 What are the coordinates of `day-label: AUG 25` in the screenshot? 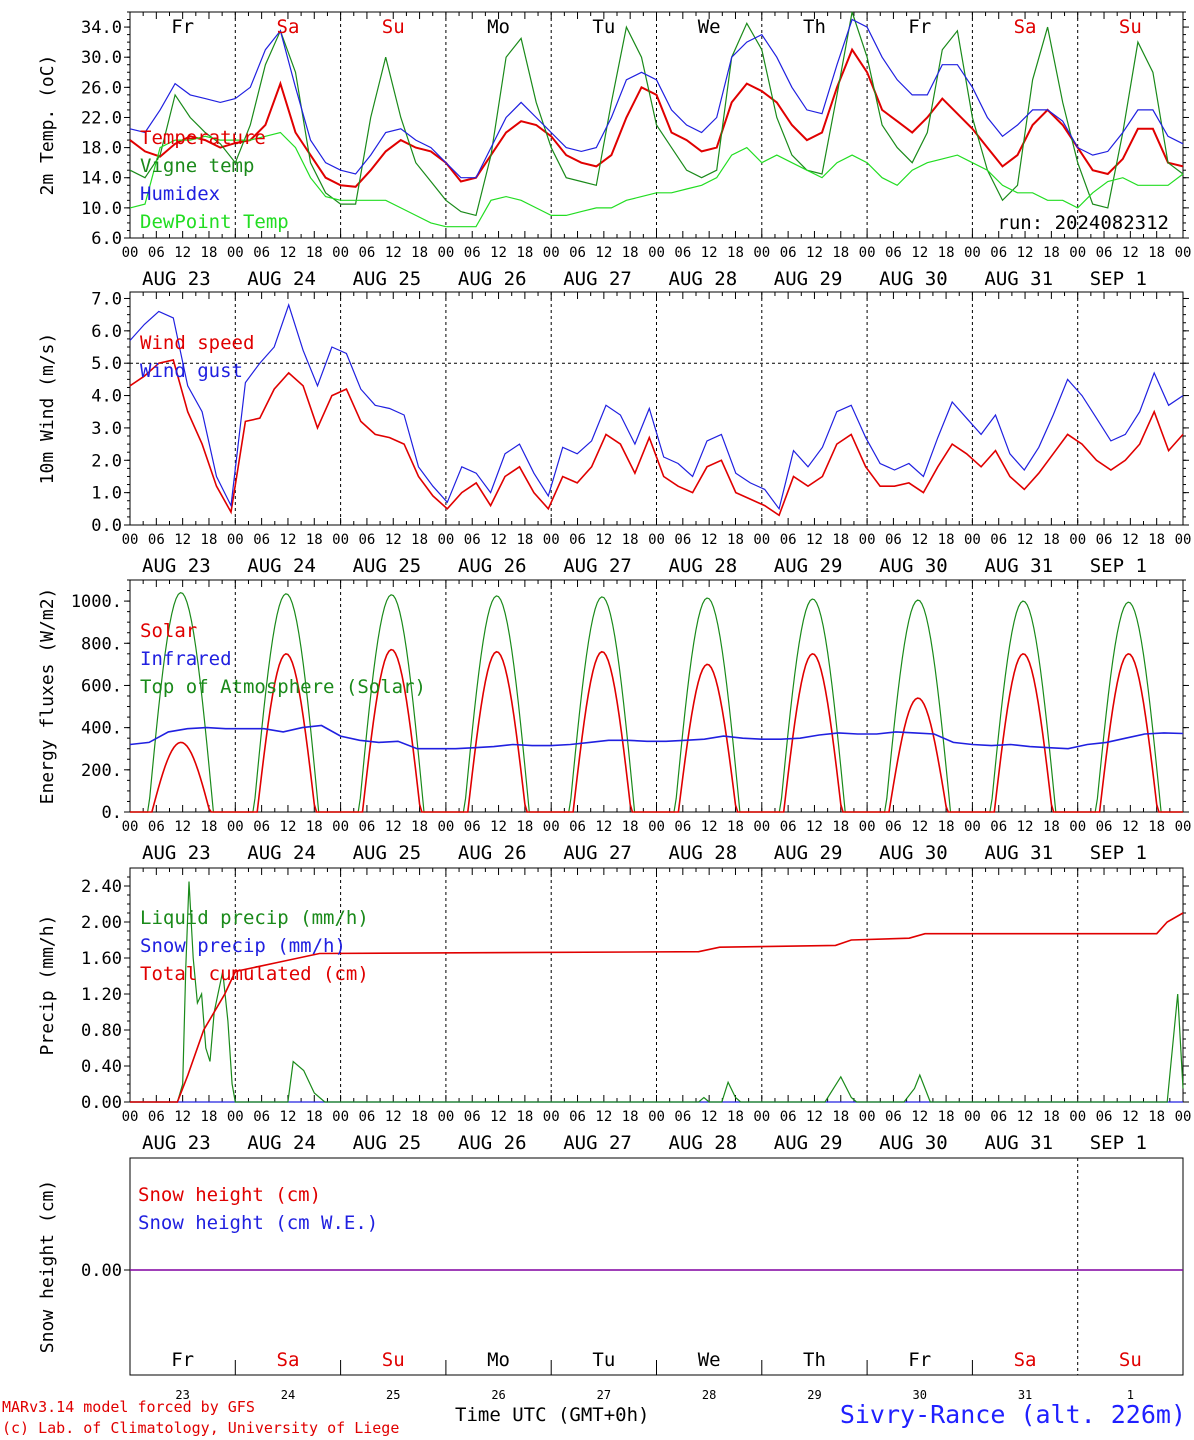 It's located at (387, 566).